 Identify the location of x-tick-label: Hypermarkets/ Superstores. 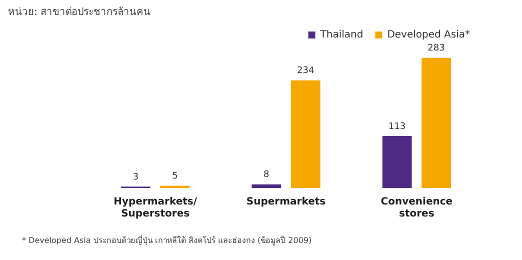
(156, 208).